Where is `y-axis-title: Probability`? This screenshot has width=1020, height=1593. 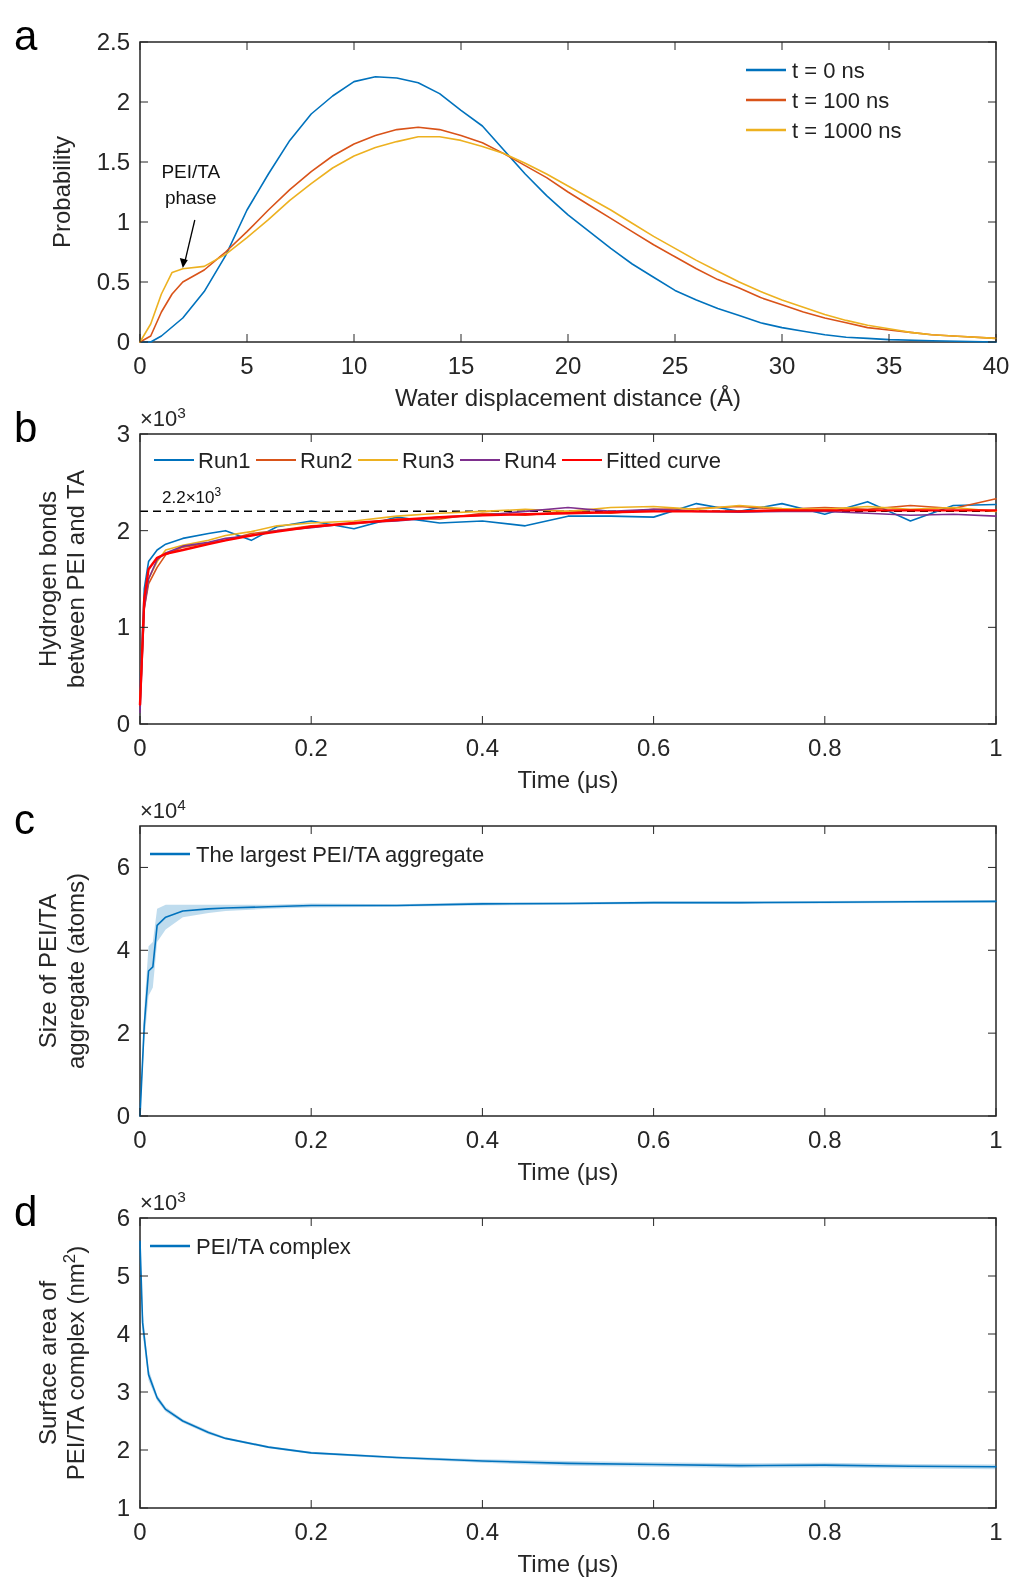
y-axis-title: Probability is located at coordinates (61, 192).